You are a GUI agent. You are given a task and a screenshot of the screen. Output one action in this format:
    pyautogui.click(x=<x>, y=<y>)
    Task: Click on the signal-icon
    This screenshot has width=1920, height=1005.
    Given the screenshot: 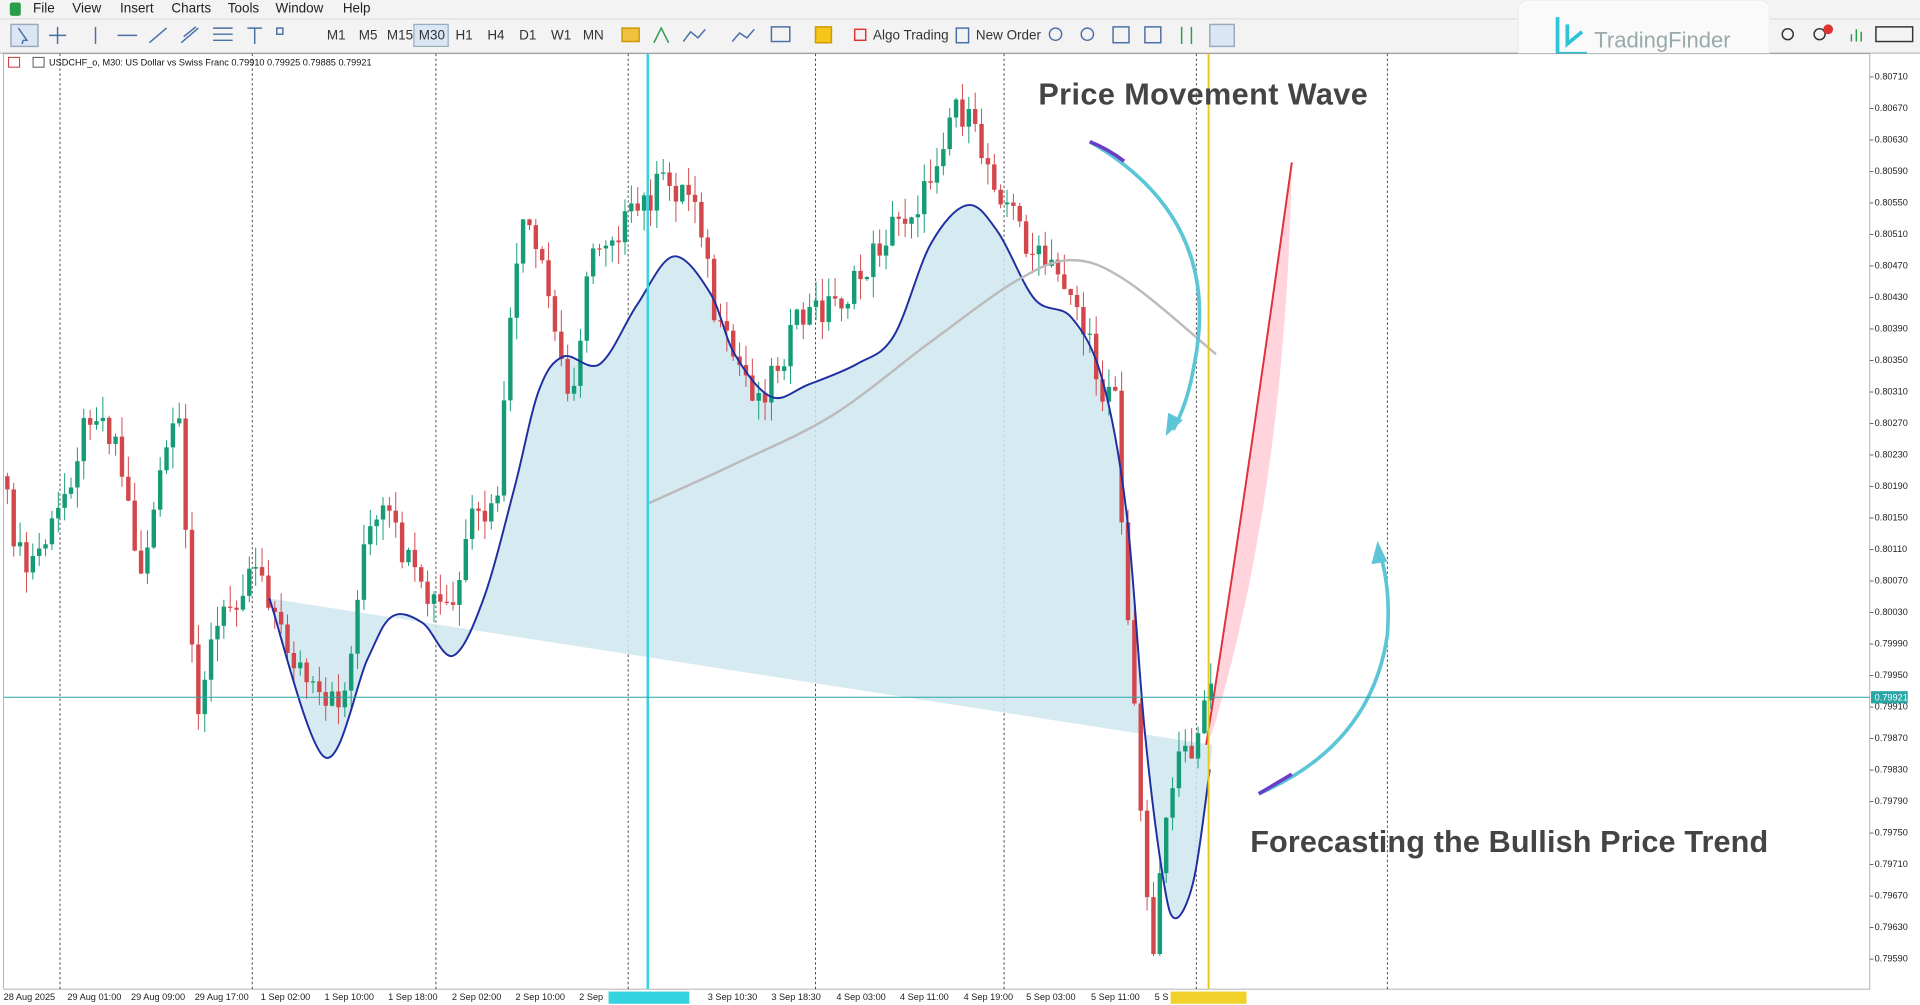 What is the action you would take?
    pyautogui.click(x=1856, y=35)
    